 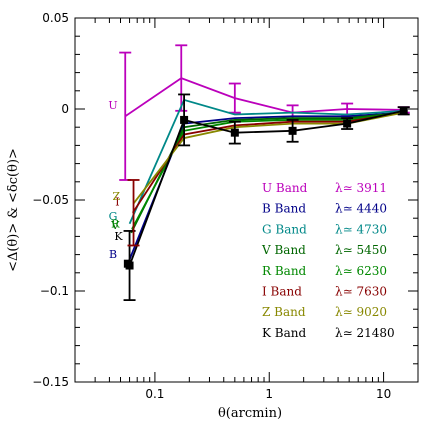 I want to click on x-axis-title: θ(arcmin), so click(x=250, y=413).